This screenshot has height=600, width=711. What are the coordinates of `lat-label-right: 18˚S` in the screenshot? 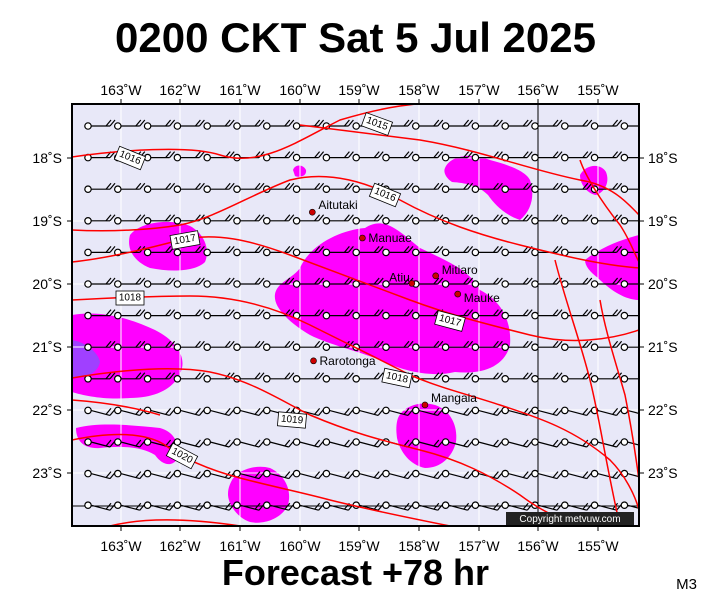 It's located at (663, 158).